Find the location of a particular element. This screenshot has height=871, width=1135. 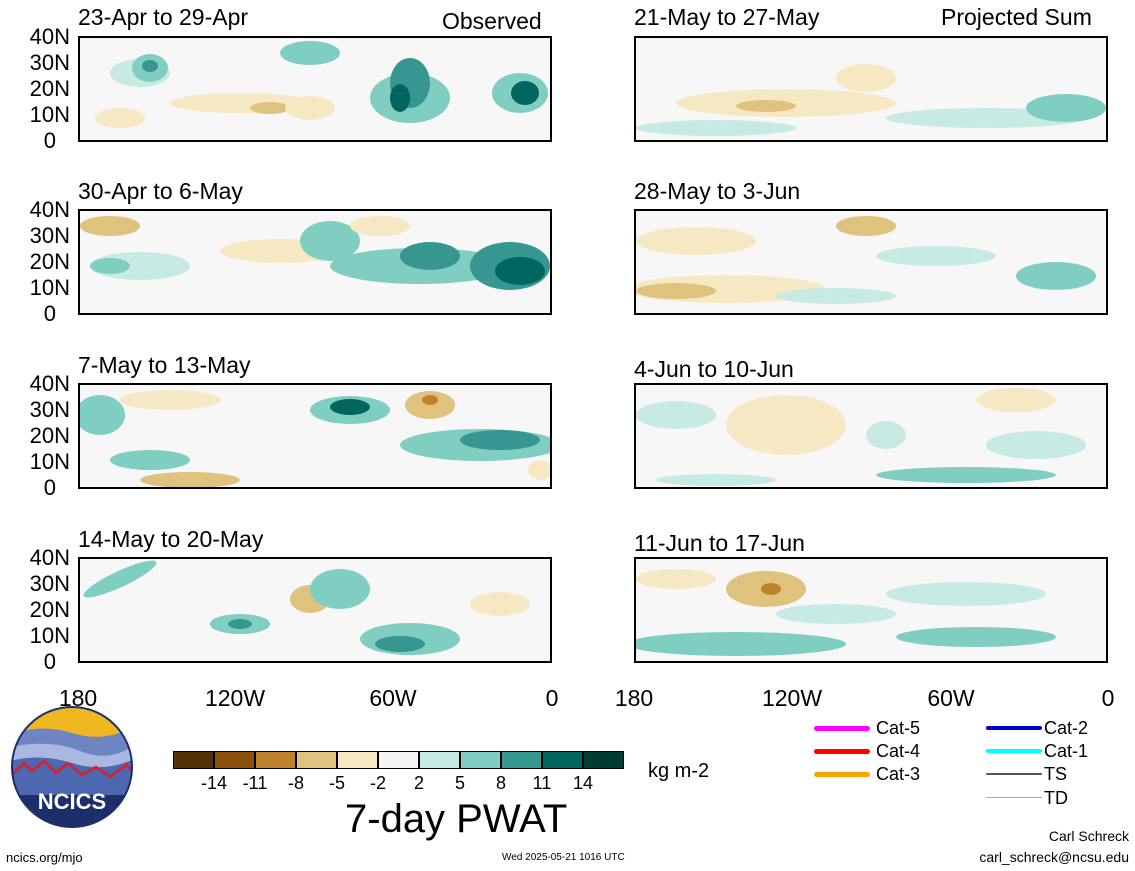

legend-label-cat3: Cat-3 is located at coordinates (898, 774).